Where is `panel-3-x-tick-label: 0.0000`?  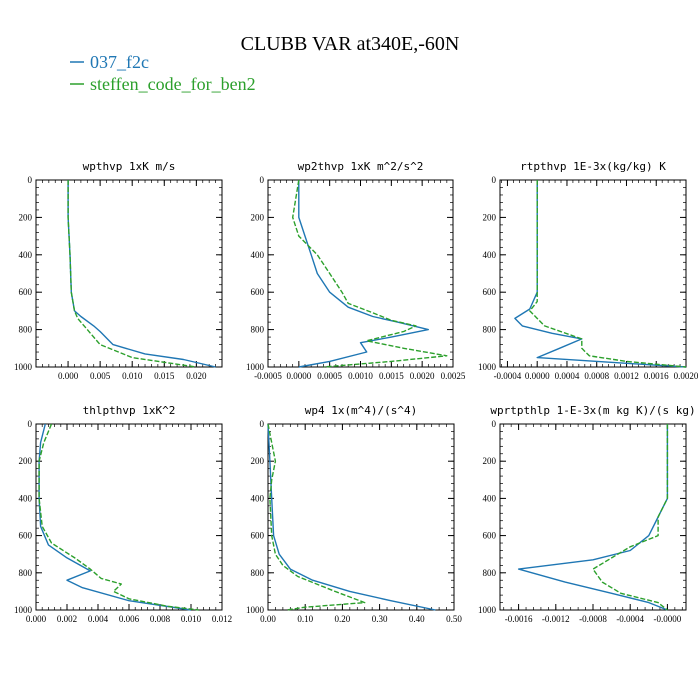 panel-3-x-tick-label: 0.0000 is located at coordinates (537, 376).